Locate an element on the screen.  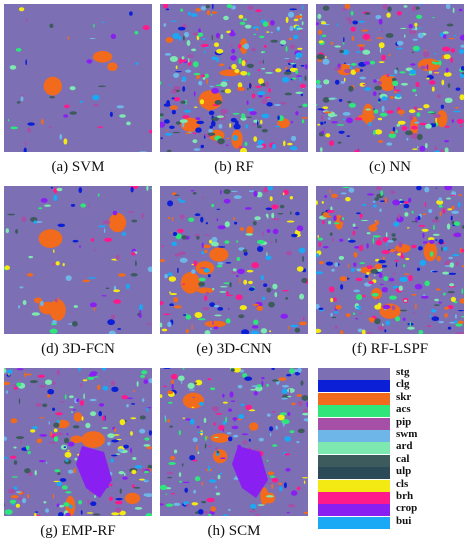
classification-map is located at coordinates (234, 78).